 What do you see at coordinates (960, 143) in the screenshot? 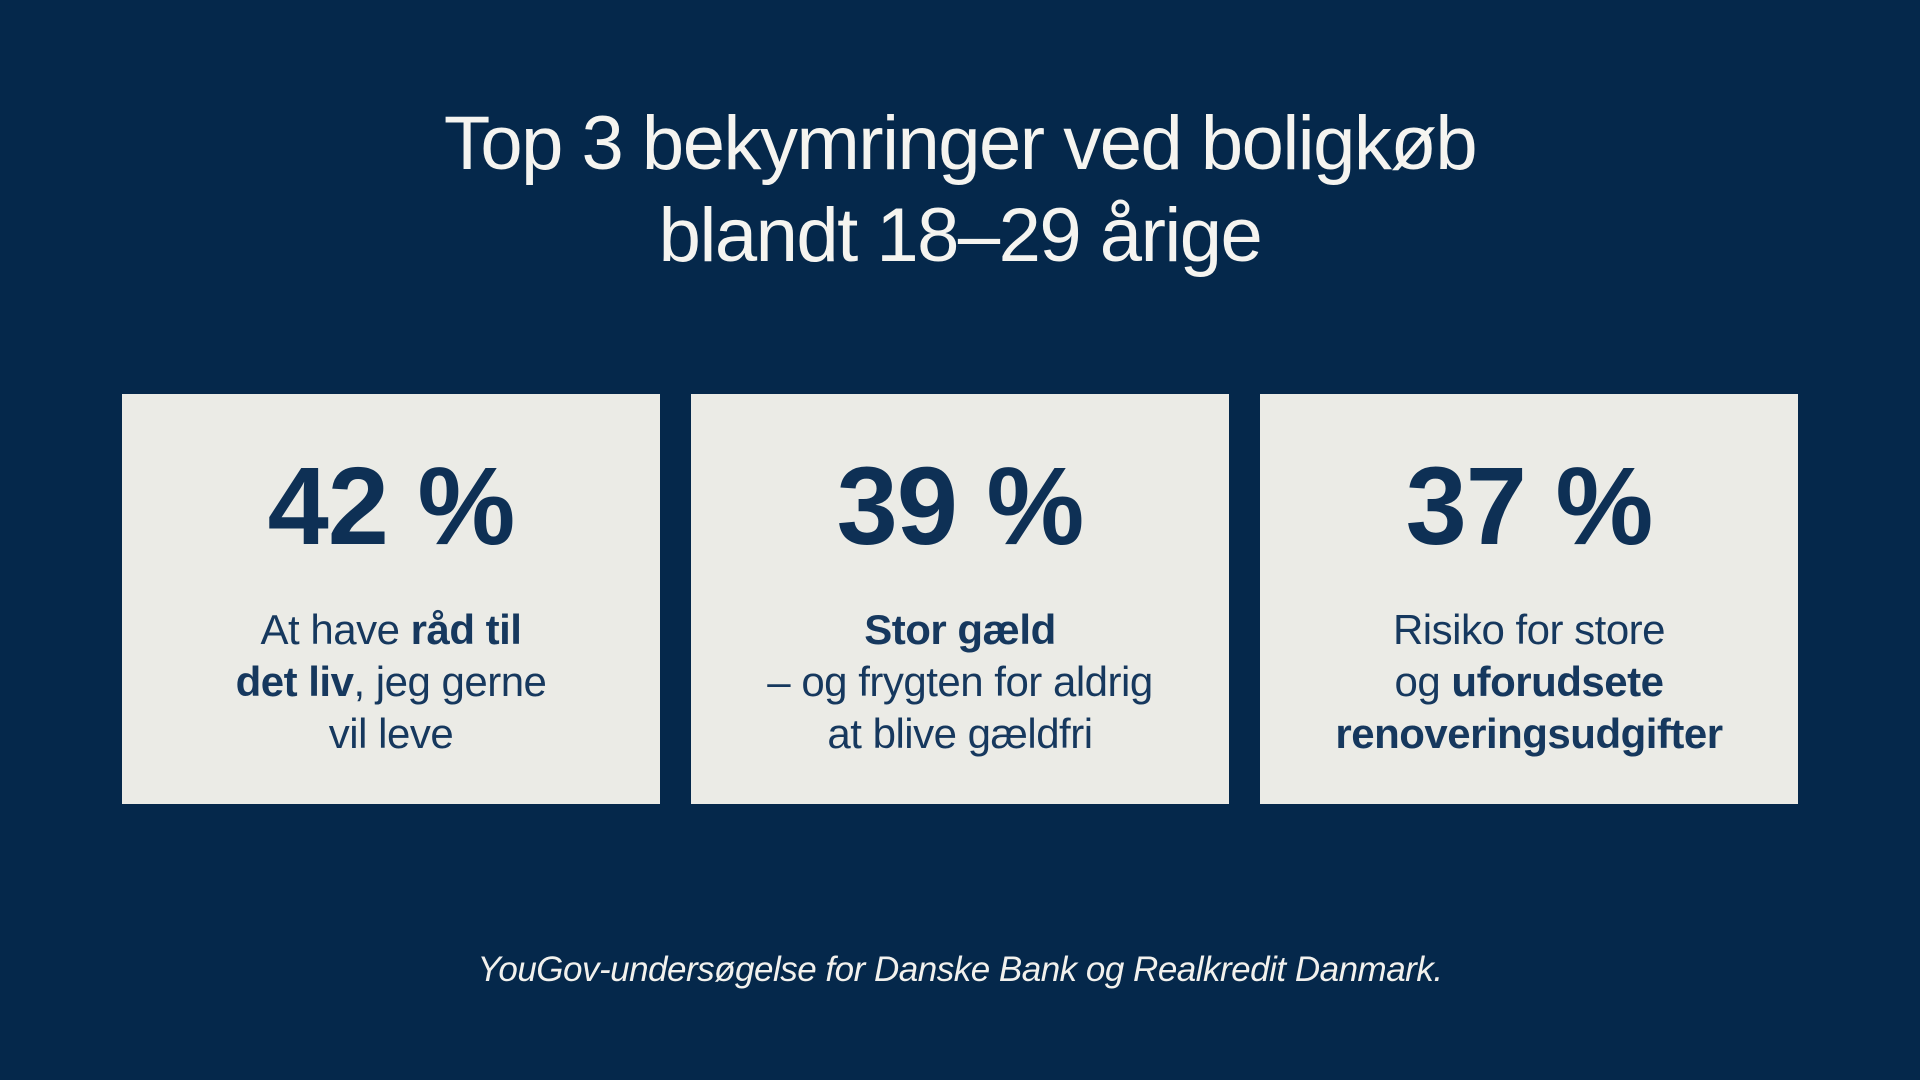
I see `title-line-1: Top 3 bekymringer ved boligkøb` at bounding box center [960, 143].